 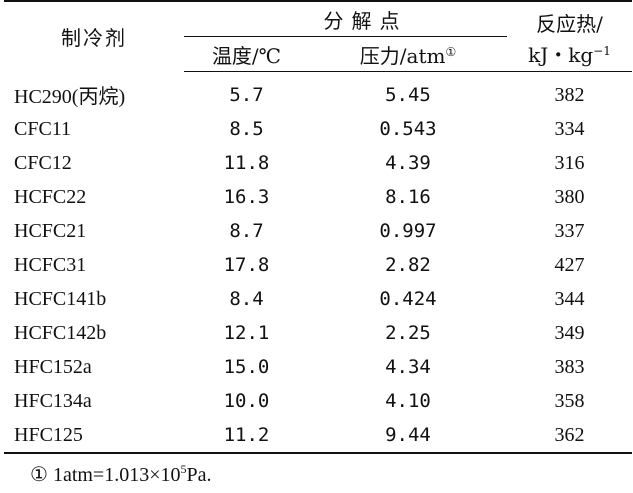 I want to click on cell-pressure: 0.424, so click(x=408, y=299).